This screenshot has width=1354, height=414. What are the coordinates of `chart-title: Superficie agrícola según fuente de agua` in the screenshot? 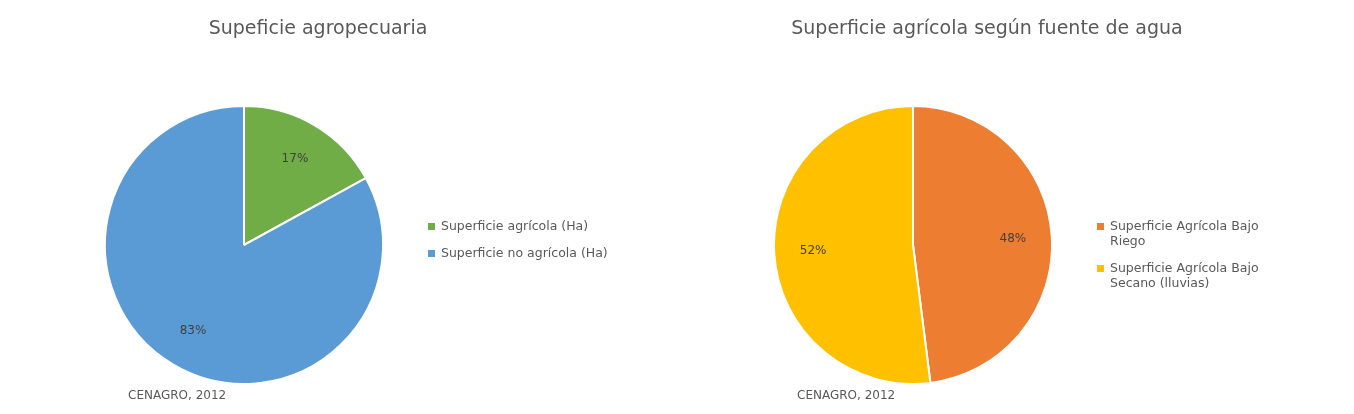 It's located at (987, 27).